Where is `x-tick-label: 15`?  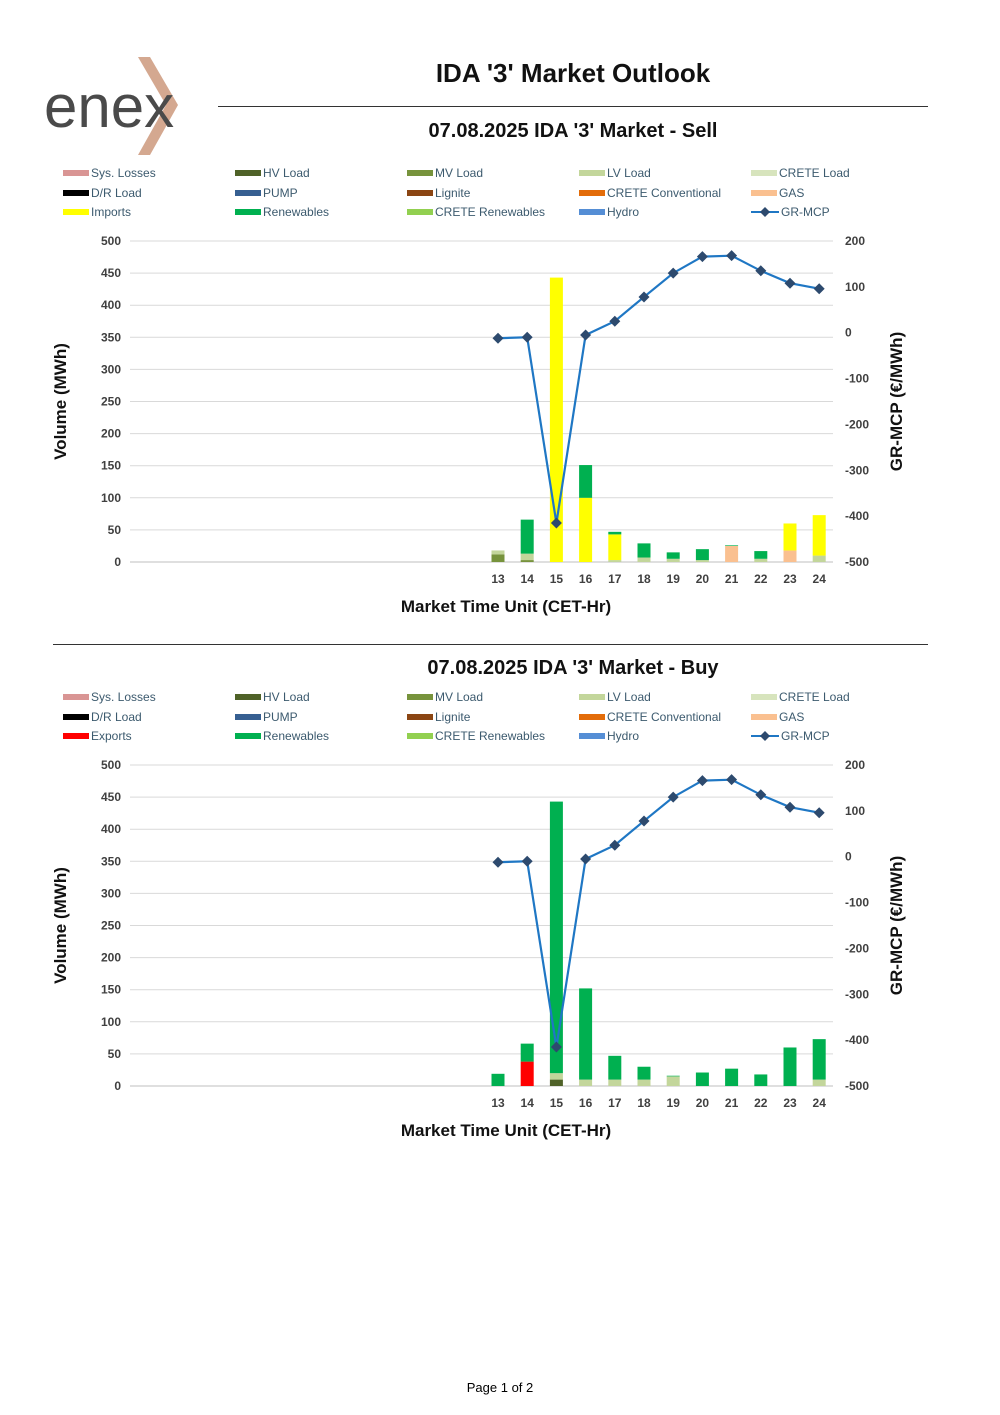 x-tick-label: 15 is located at coordinates (557, 579).